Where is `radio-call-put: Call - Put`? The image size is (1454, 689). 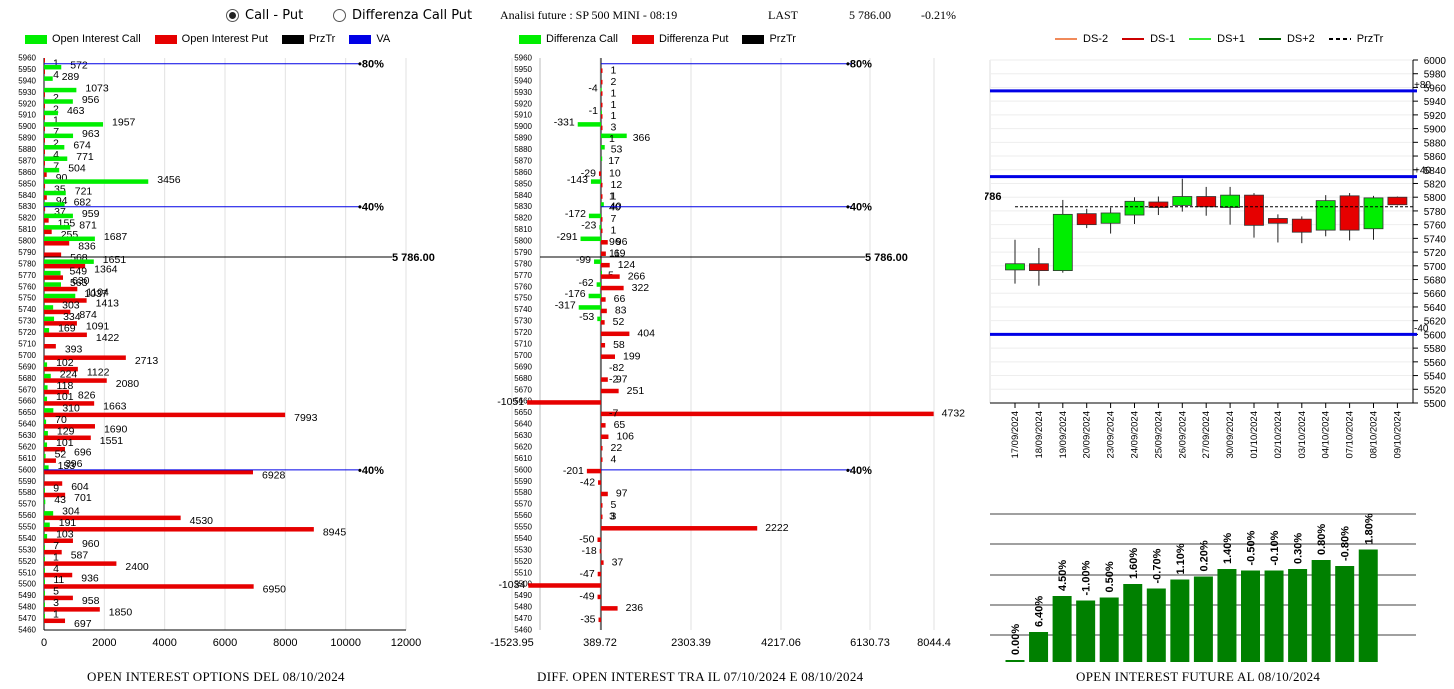
radio-call-put: Call - Put is located at coordinates (264, 15).